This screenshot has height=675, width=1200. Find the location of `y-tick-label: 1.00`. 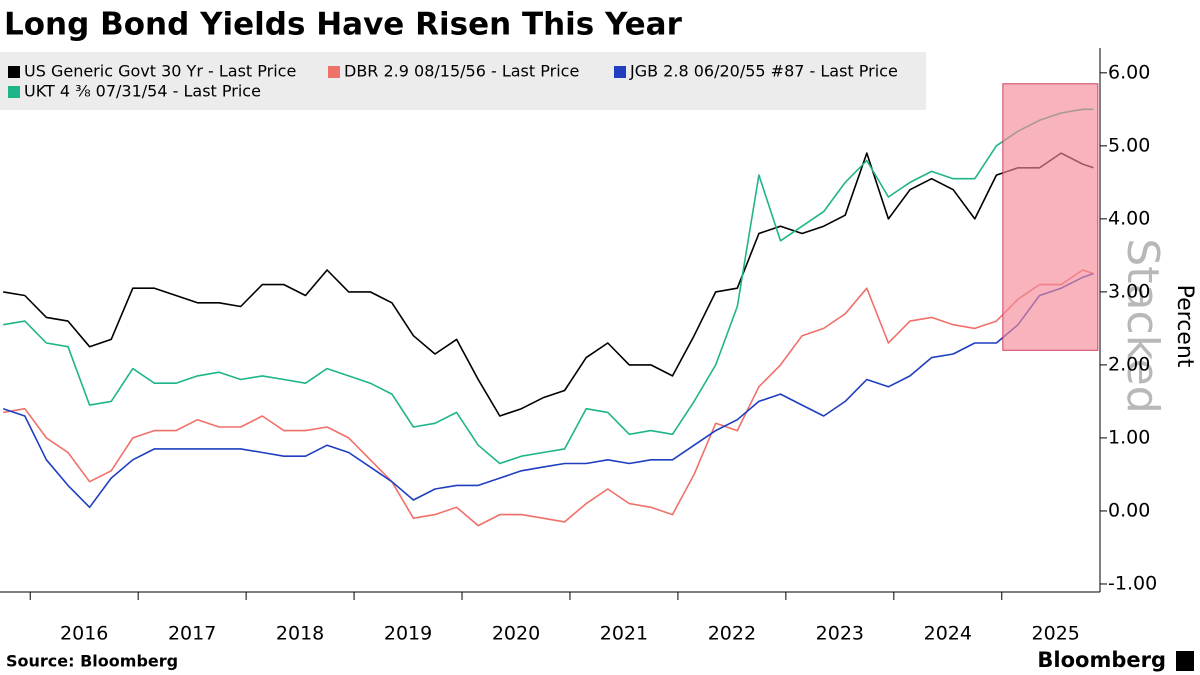

y-tick-label: 1.00 is located at coordinates (1129, 437).